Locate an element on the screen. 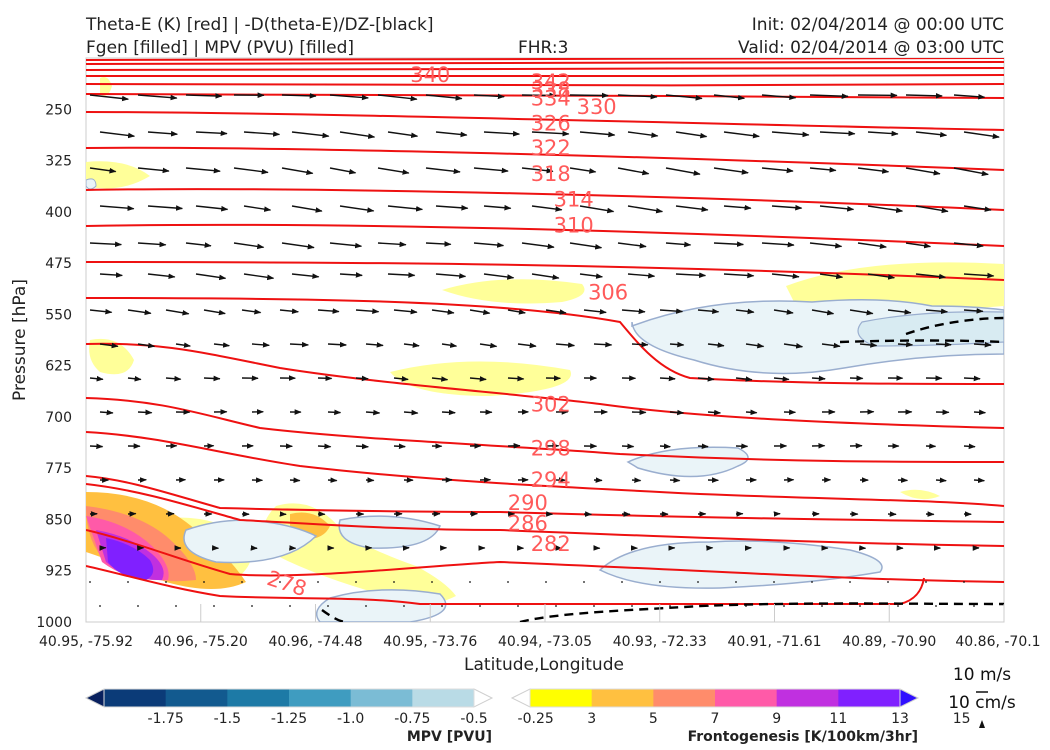  x-axis-label: Latitude,Longitude is located at coordinates (544, 665).